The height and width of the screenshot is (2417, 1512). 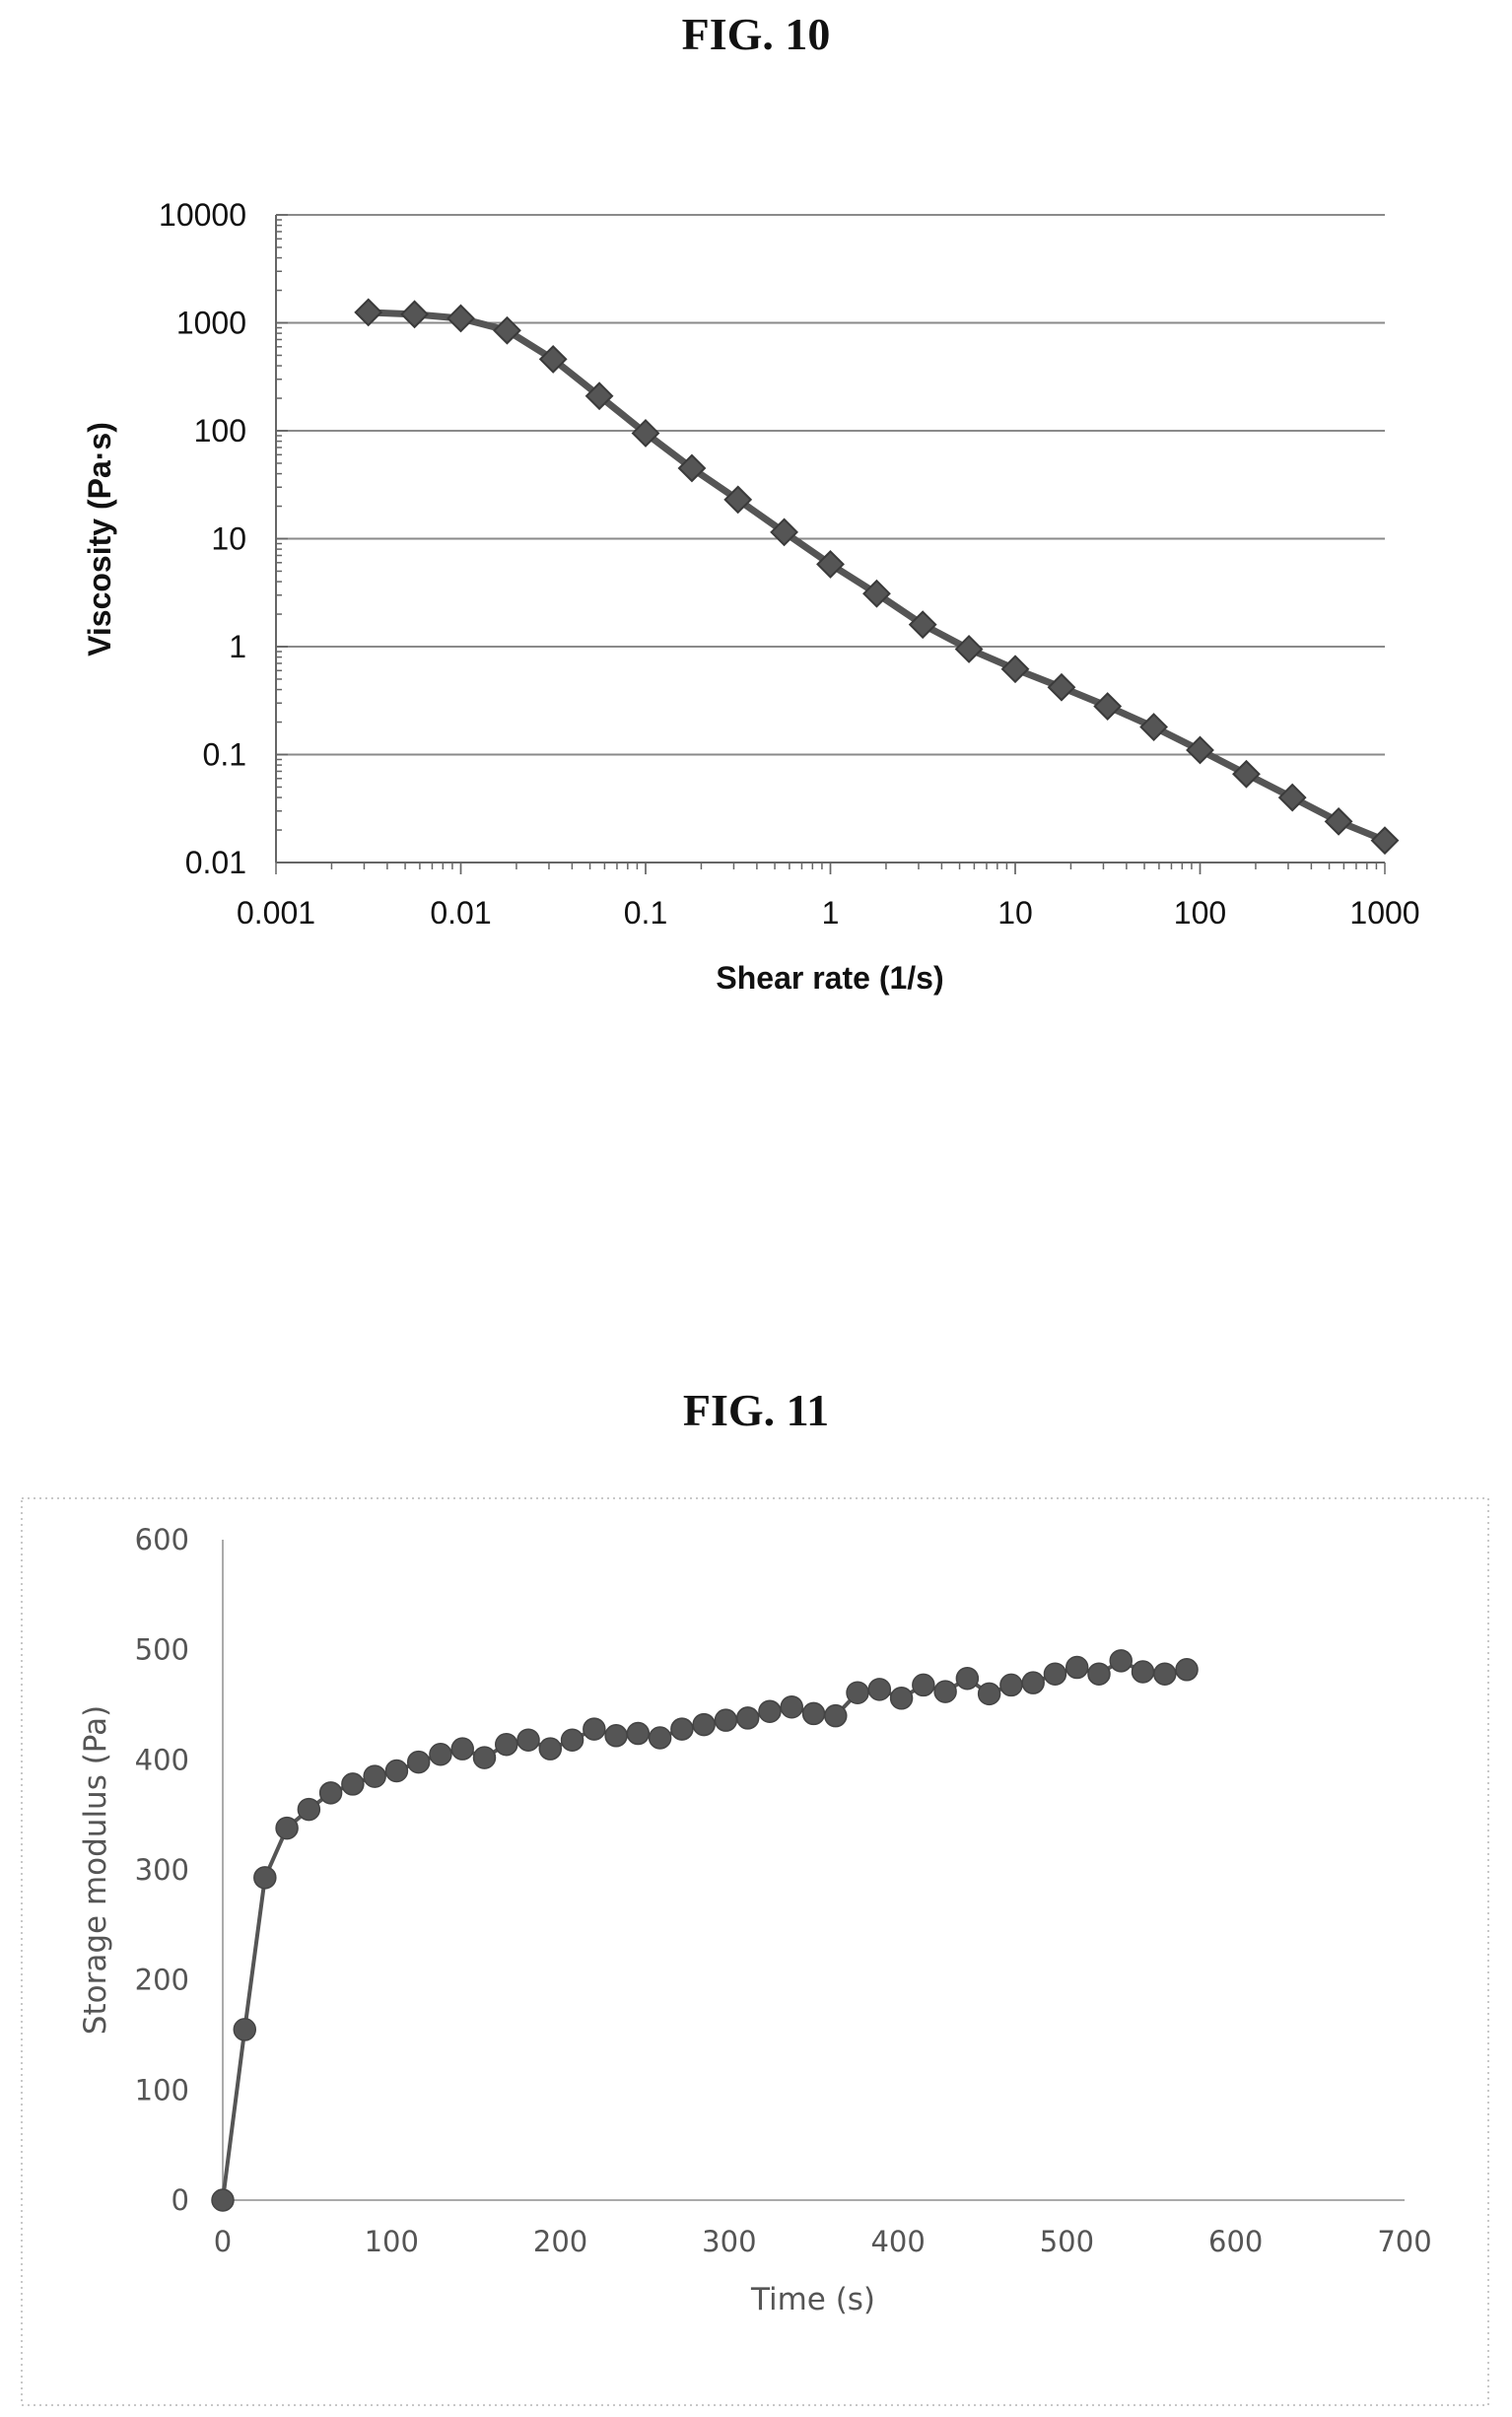 What do you see at coordinates (276, 913) in the screenshot?
I see `x-tick-label: 0.001` at bounding box center [276, 913].